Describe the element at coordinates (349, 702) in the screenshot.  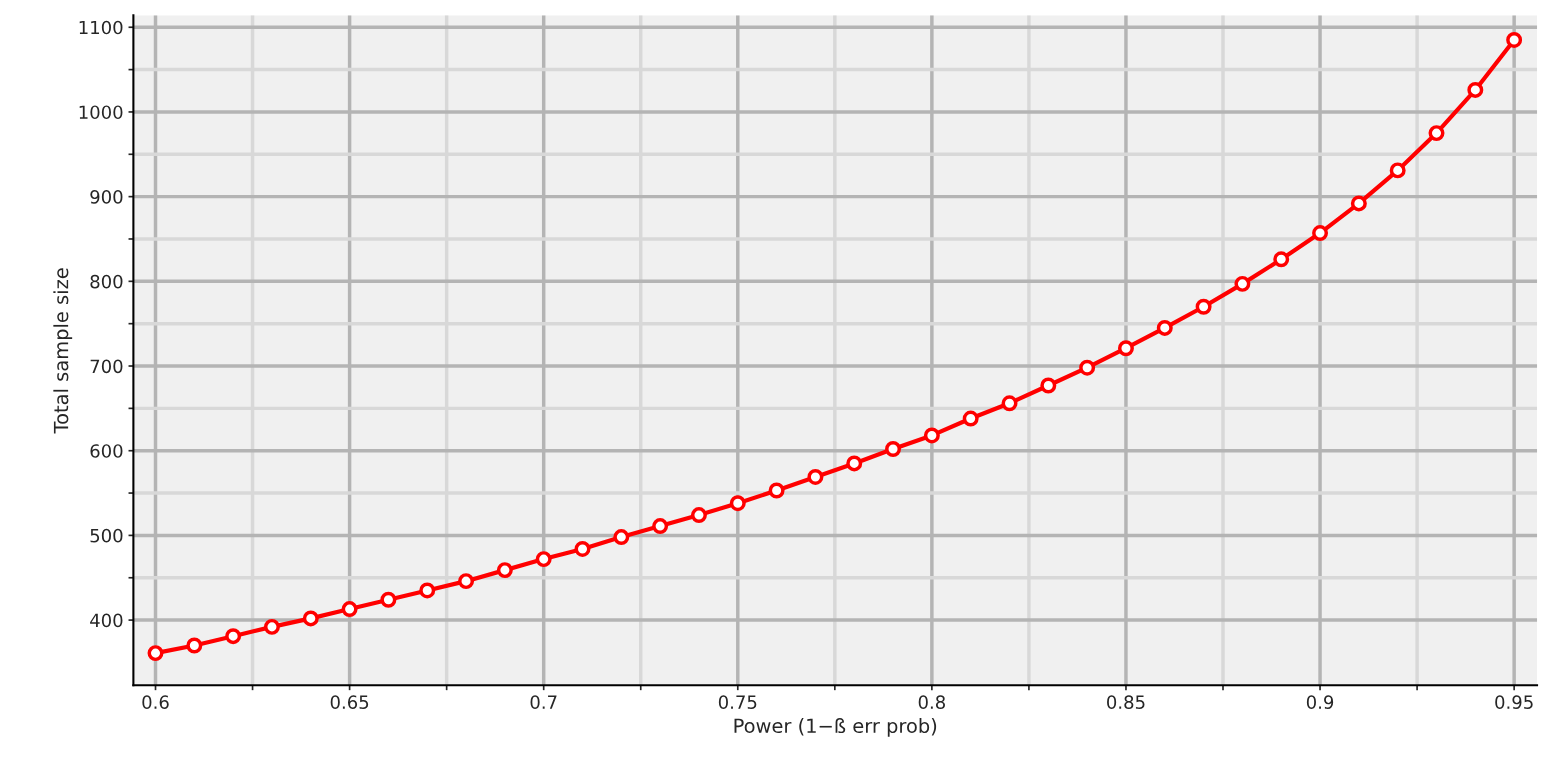
I see `x-tick-label: 0.65` at that location.